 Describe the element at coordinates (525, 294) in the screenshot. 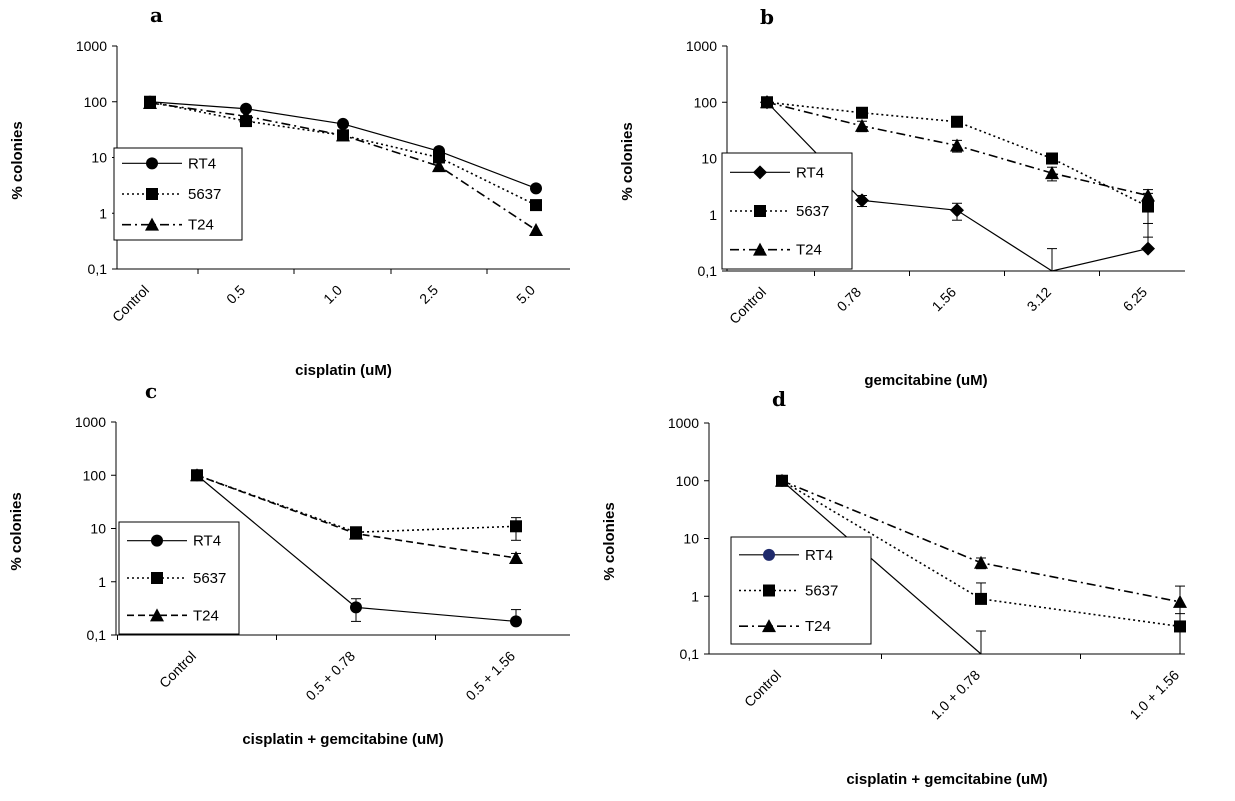

I see `x-tick-label: 5.0` at that location.